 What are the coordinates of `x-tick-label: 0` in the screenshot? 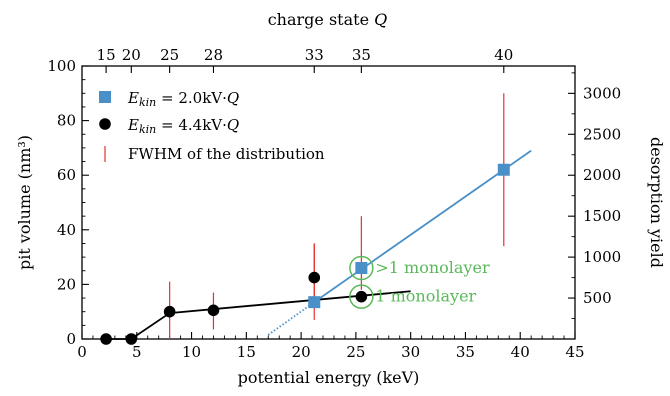 It's located at (82, 352).